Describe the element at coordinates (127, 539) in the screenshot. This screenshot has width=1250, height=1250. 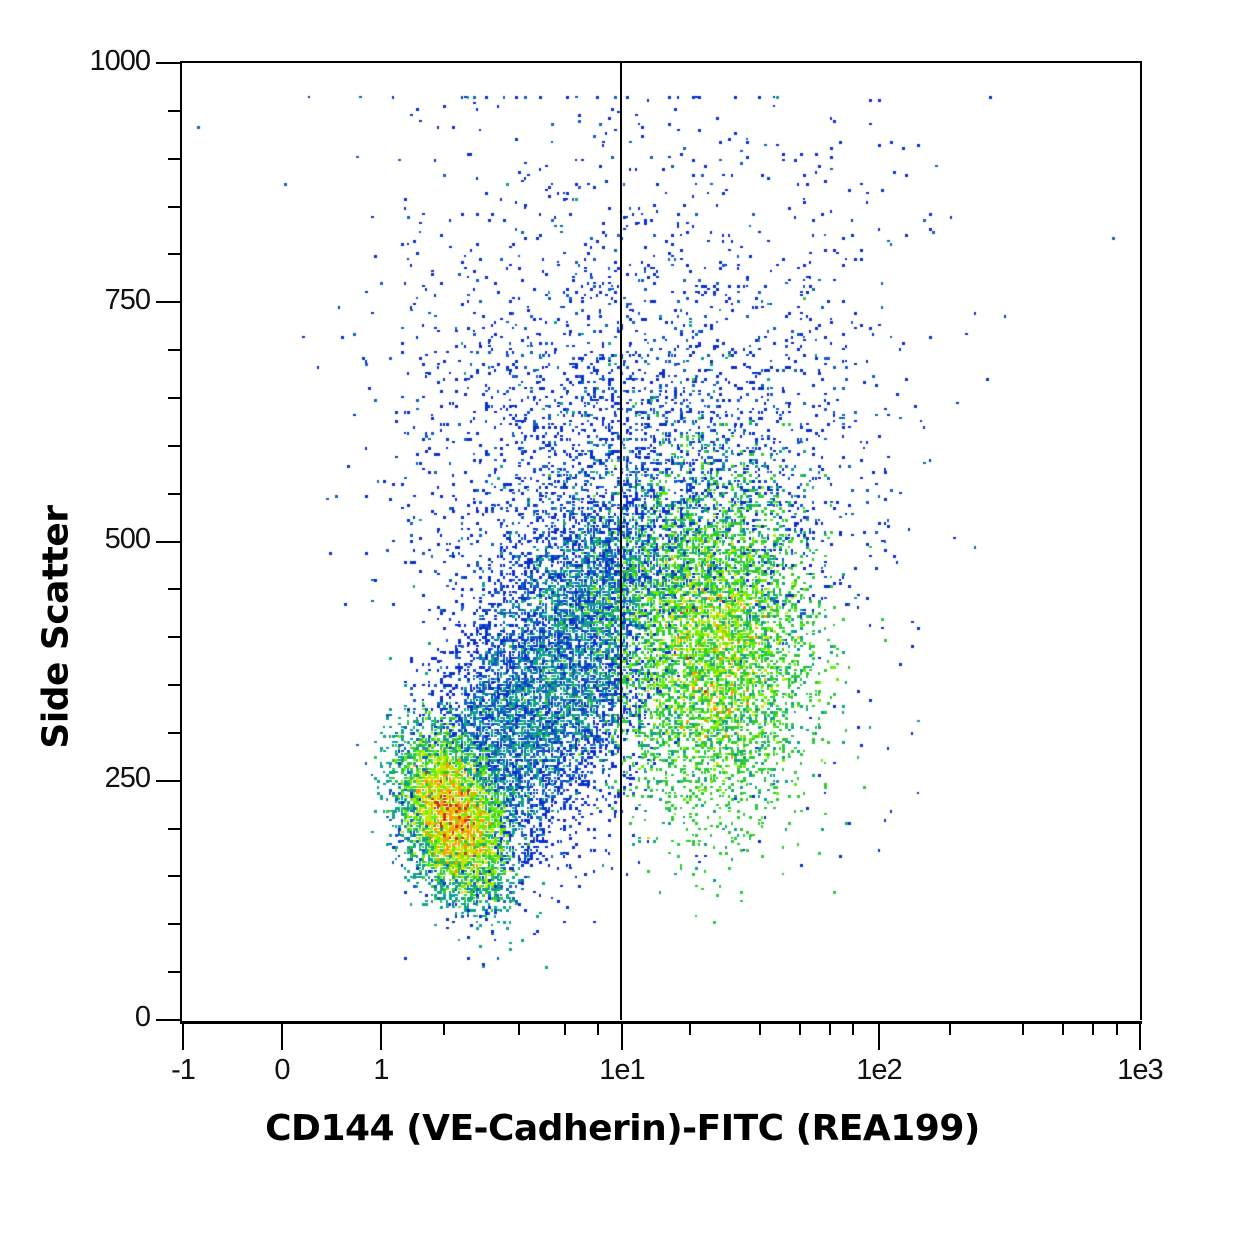
I see `y-tick-label-500: 500` at that location.